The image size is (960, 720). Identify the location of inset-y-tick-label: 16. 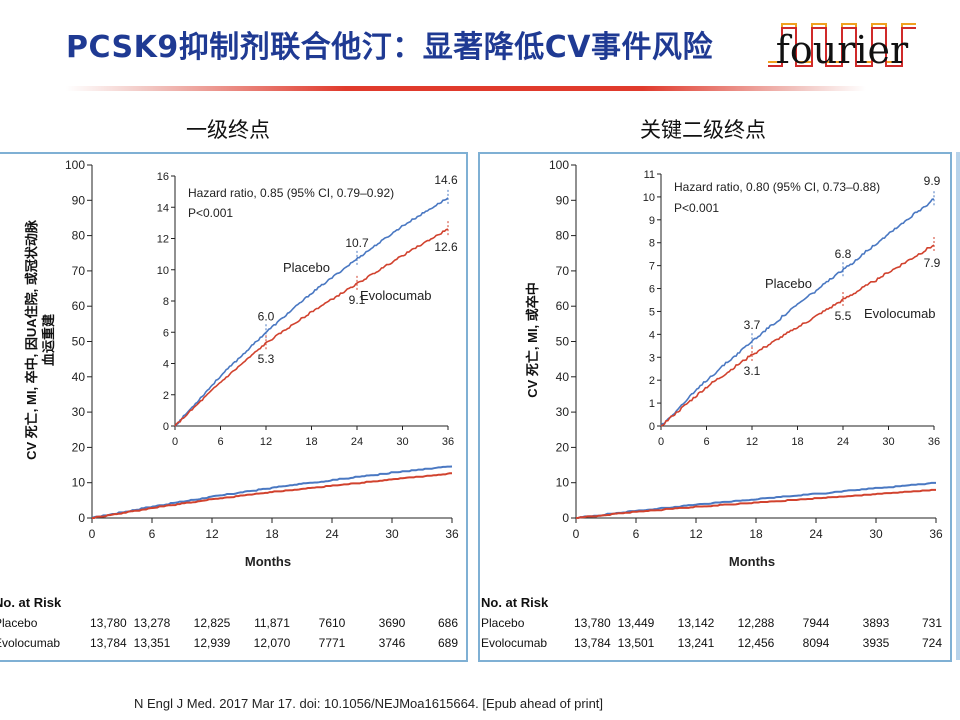
(163, 177).